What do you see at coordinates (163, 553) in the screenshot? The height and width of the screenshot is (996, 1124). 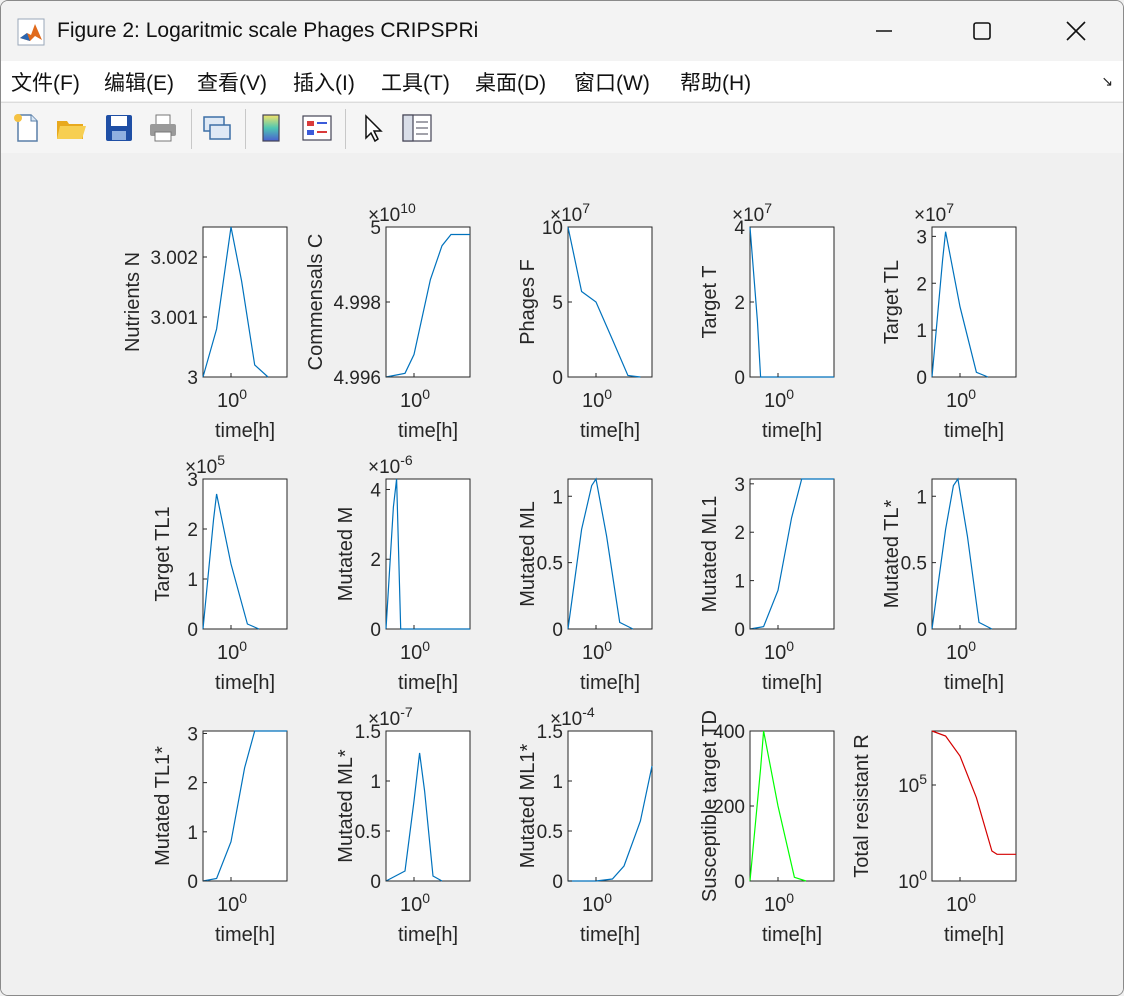 I see `y-axis-label: Target TL1` at bounding box center [163, 553].